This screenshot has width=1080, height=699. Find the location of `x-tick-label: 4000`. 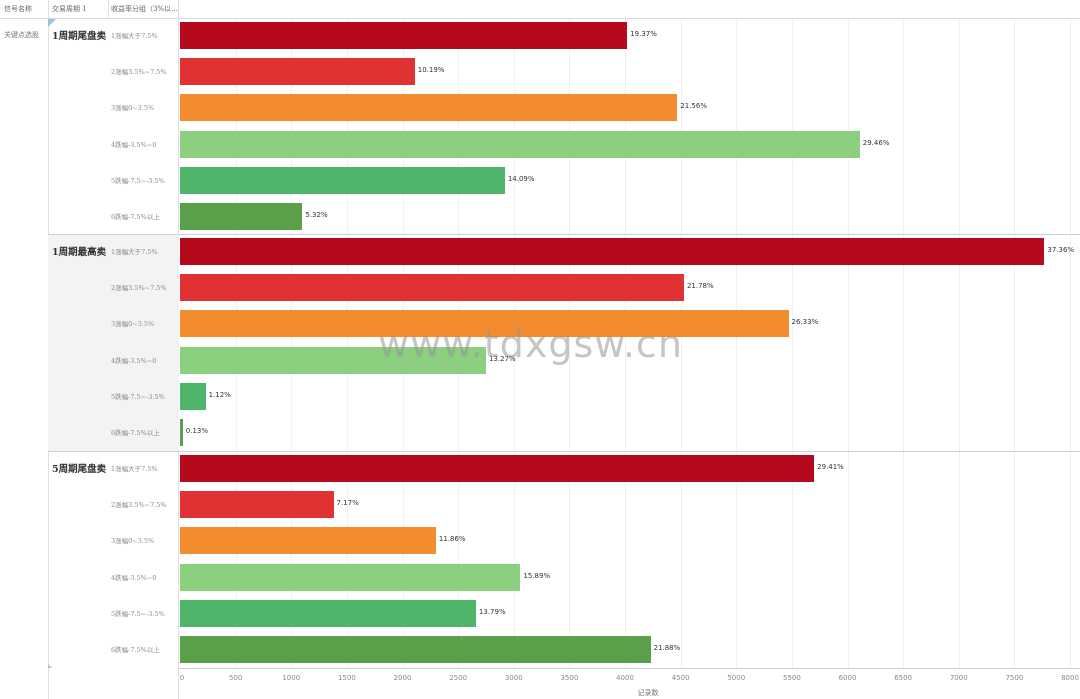

x-tick-label: 4000 is located at coordinates (625, 678).